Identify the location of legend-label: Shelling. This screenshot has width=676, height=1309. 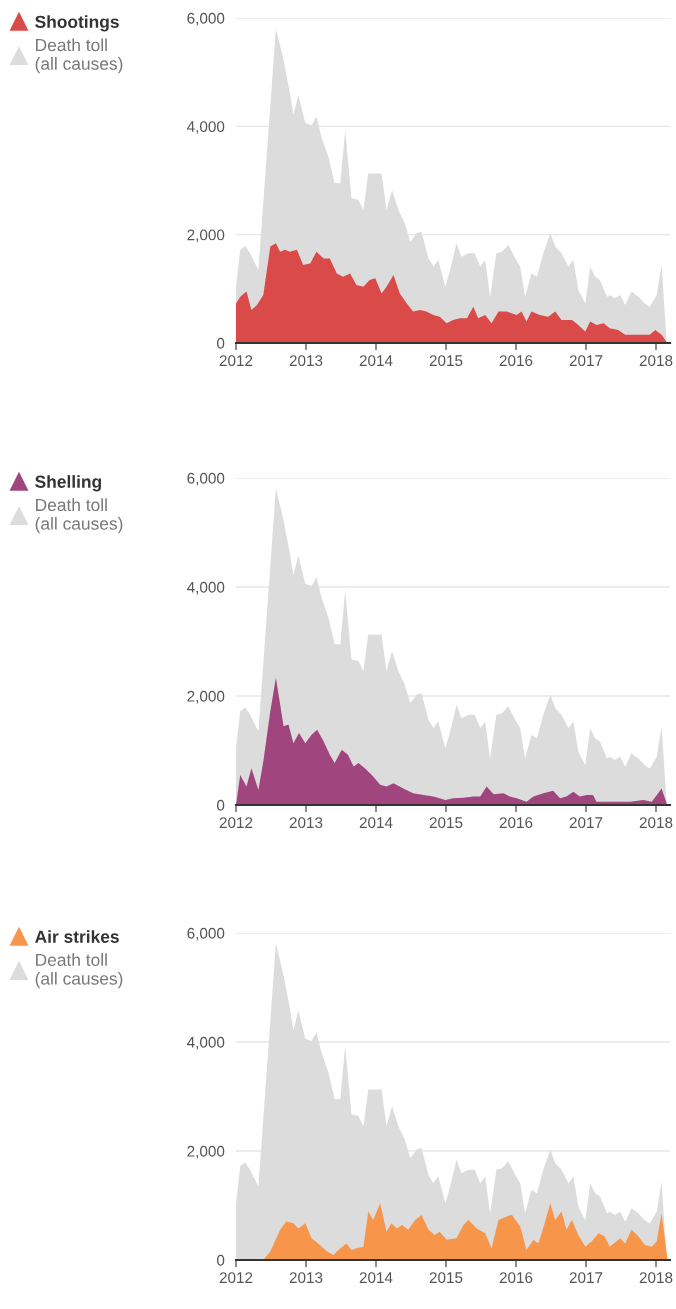
(68, 483).